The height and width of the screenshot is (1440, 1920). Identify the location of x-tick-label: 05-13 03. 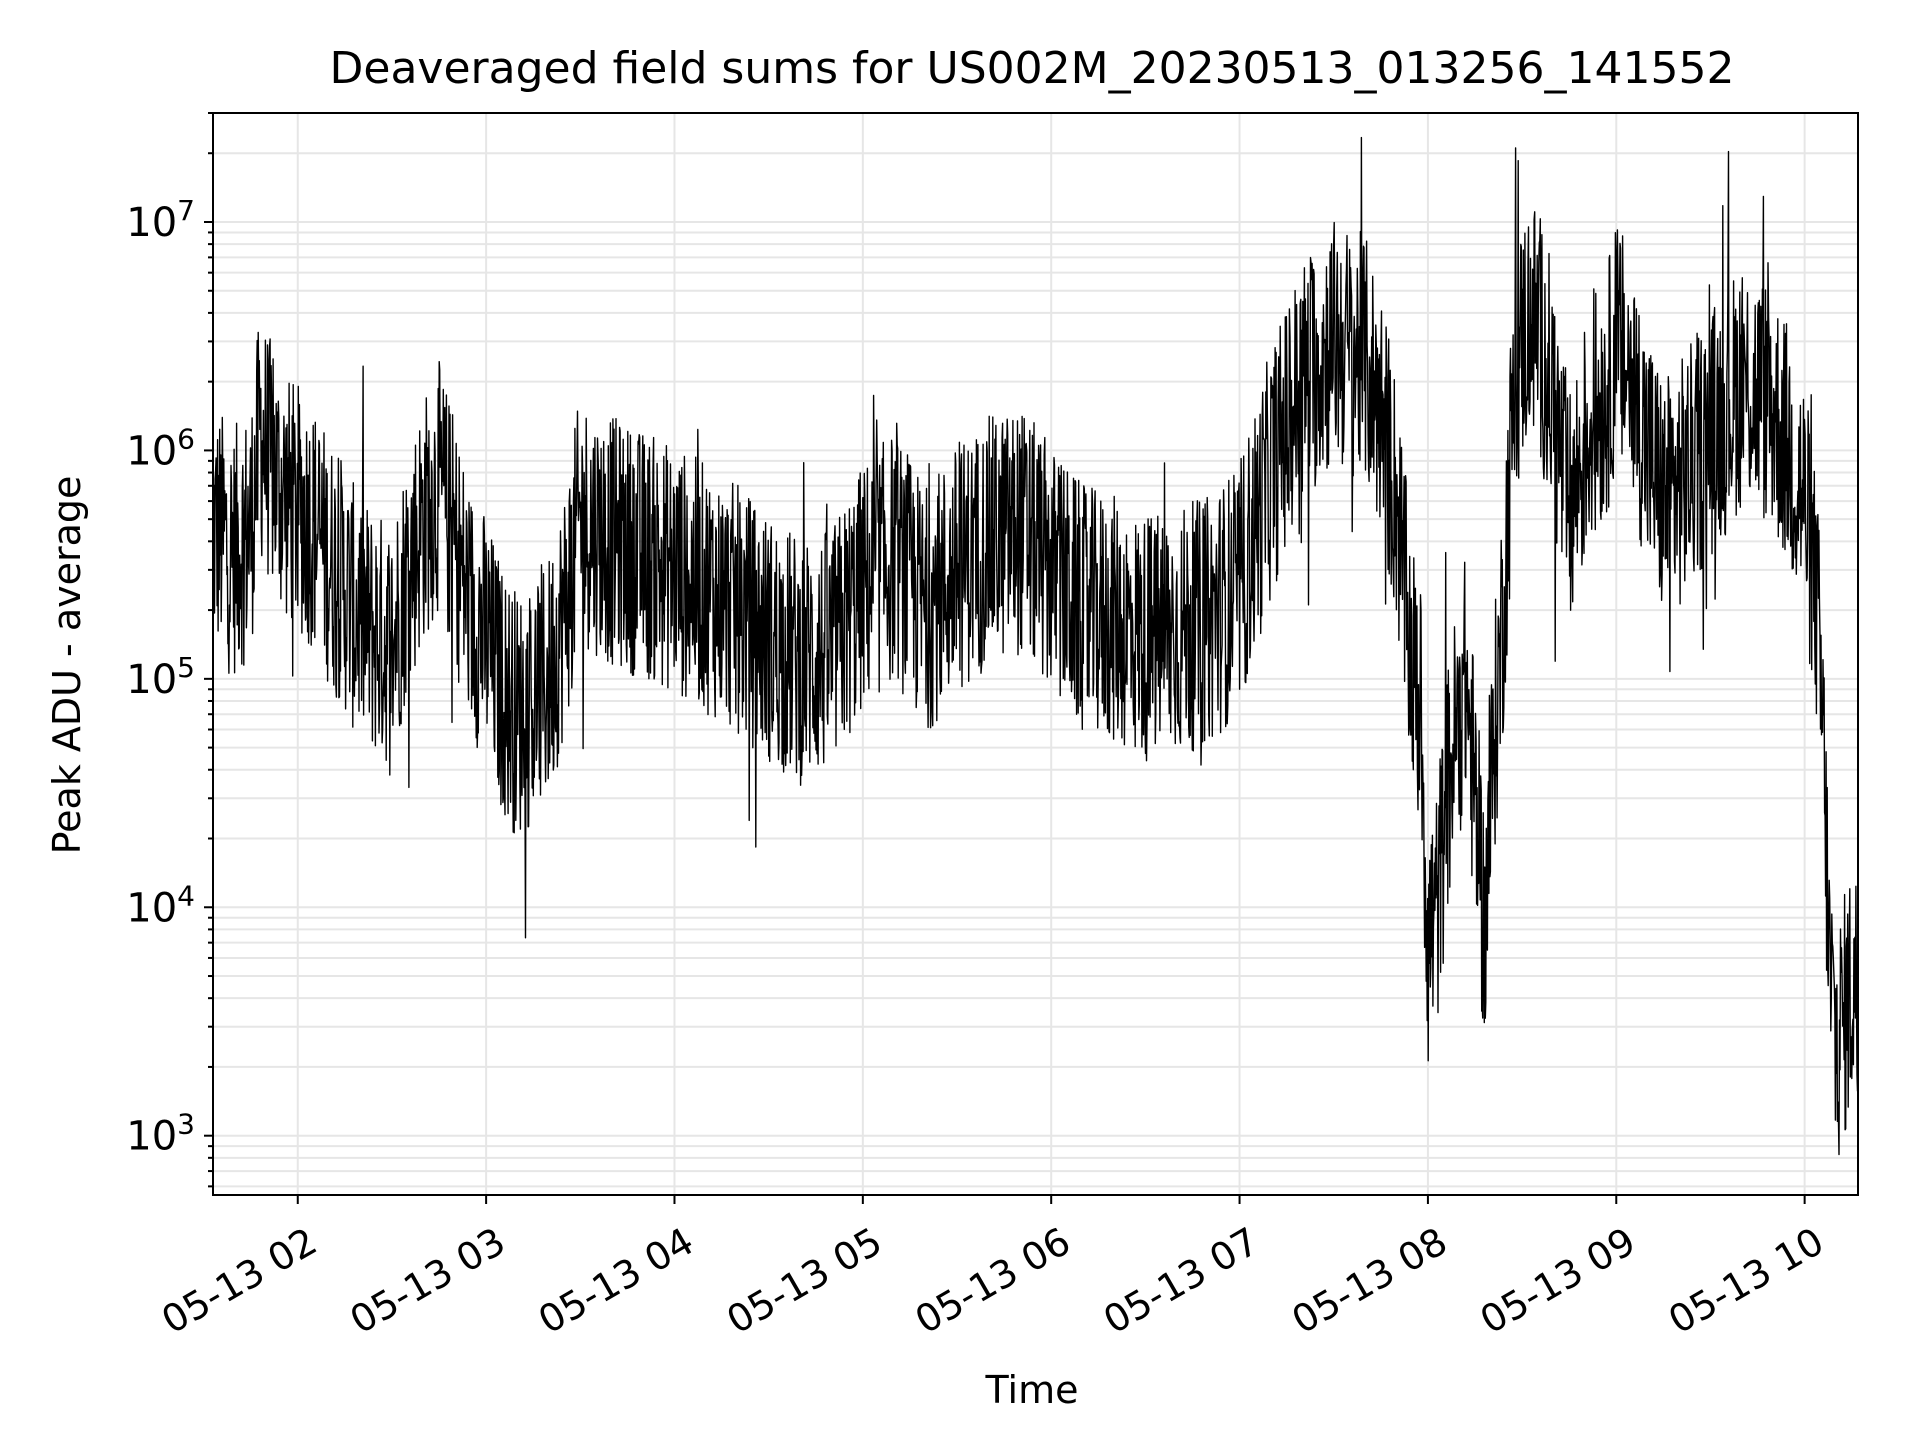
(428, 1281).